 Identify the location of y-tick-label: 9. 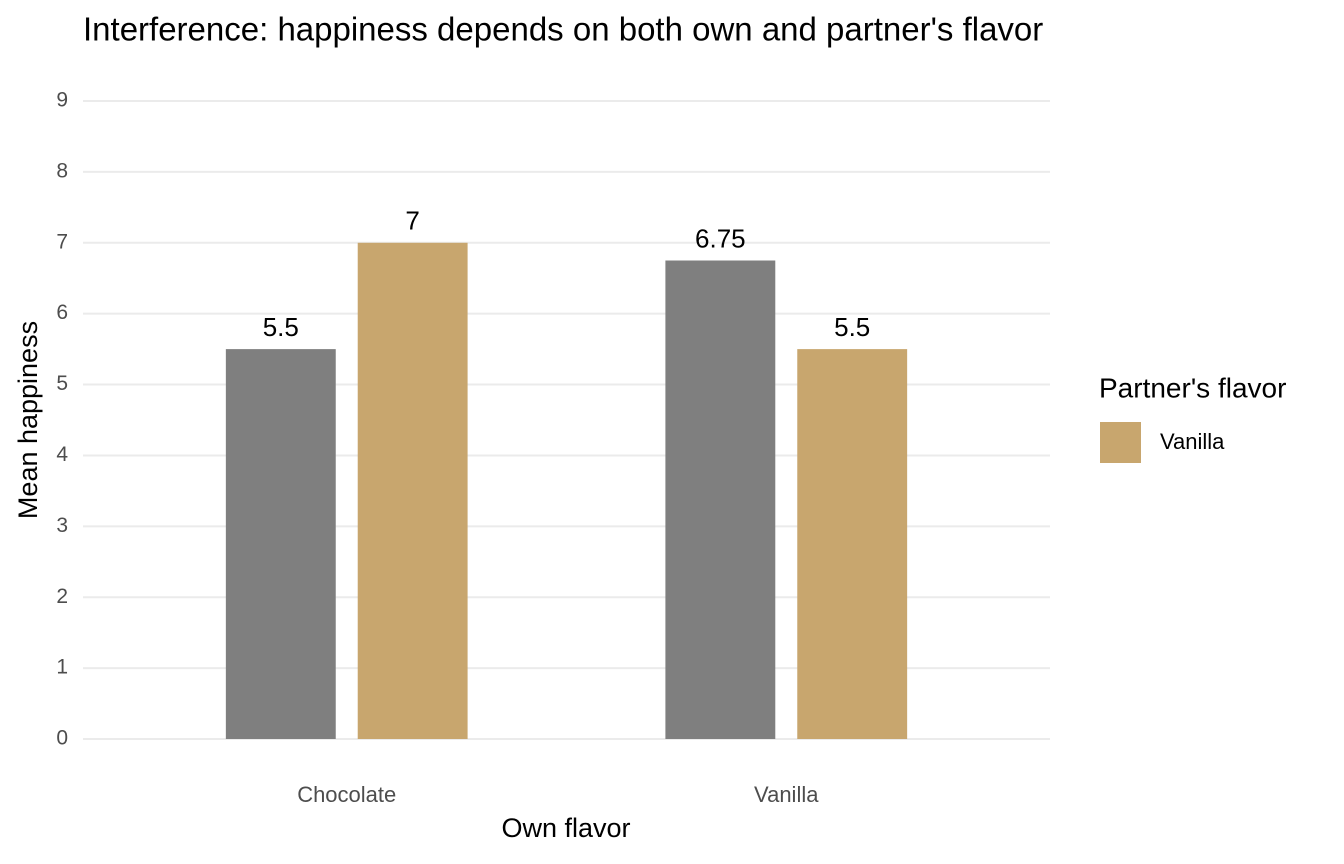
(62, 100).